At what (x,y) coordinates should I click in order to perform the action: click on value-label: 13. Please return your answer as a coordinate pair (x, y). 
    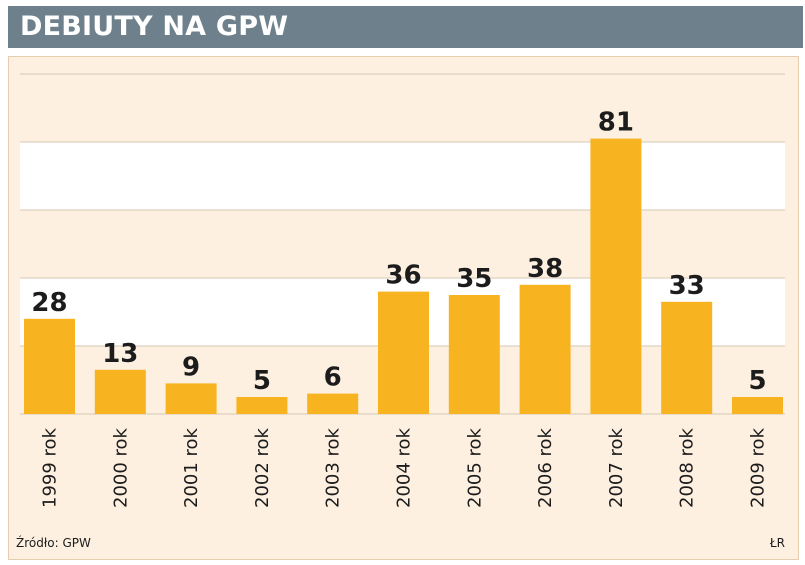
    Looking at the image, I should click on (120, 354).